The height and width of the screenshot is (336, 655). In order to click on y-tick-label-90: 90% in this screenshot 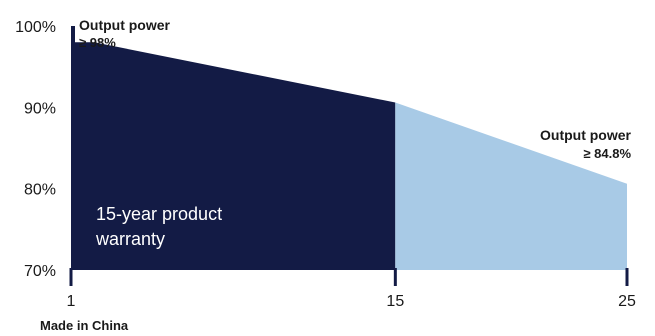, I will do `click(40, 108)`.